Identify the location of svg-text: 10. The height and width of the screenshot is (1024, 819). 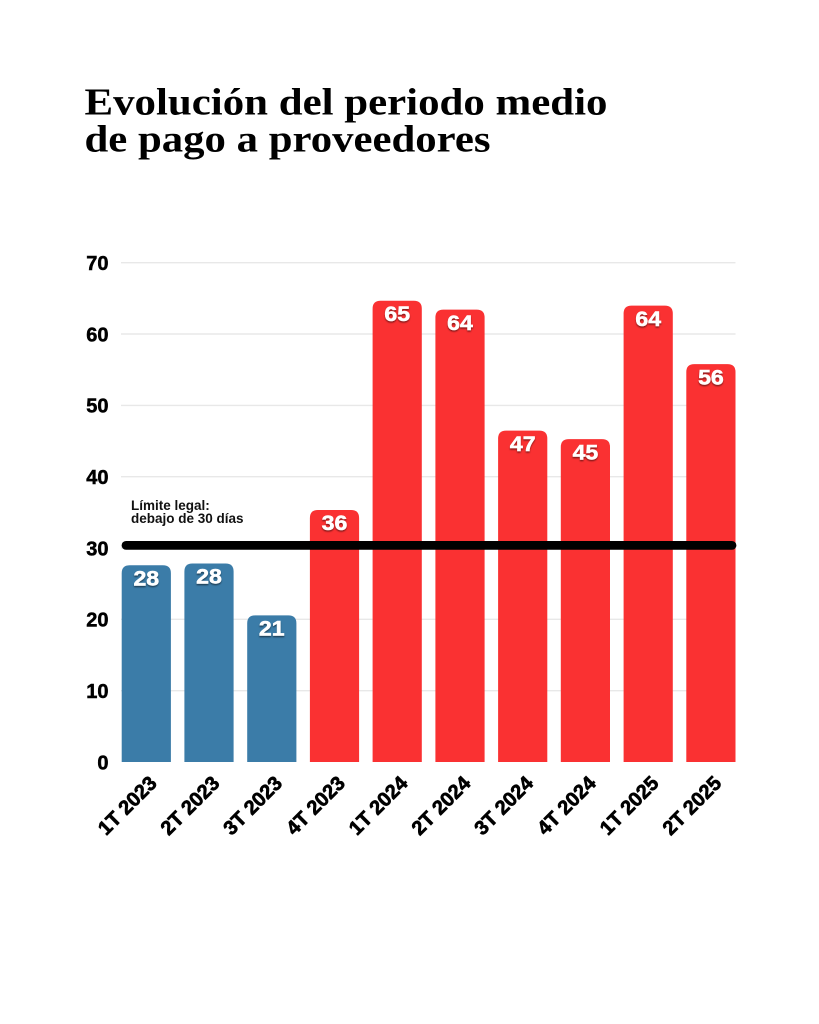
(97, 692).